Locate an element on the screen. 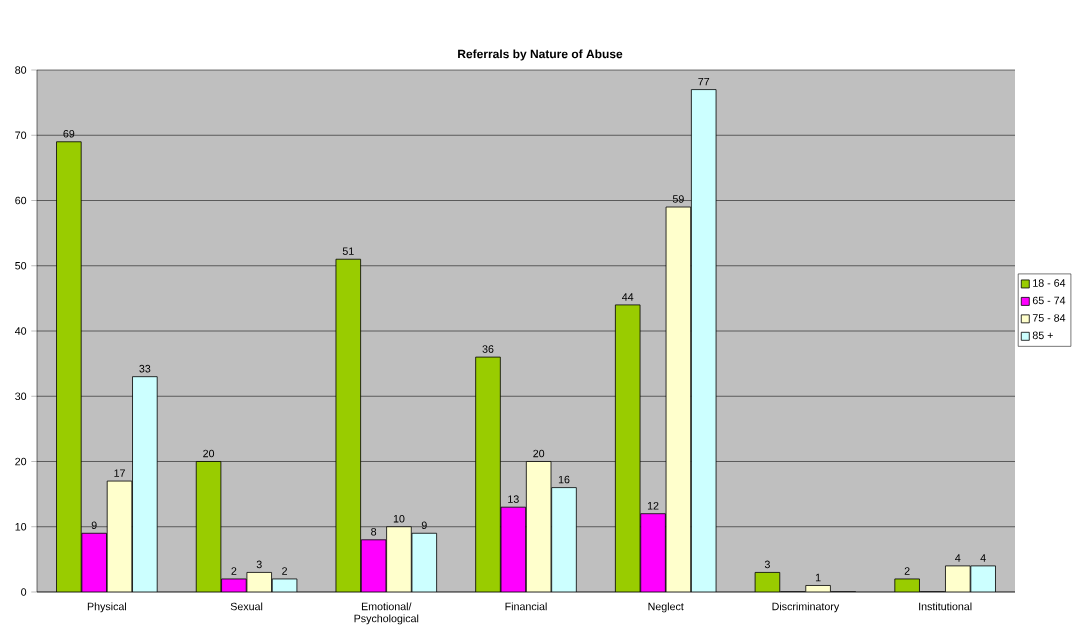 This screenshot has height=639, width=1081. x-tick-label: Neglect is located at coordinates (666, 607).